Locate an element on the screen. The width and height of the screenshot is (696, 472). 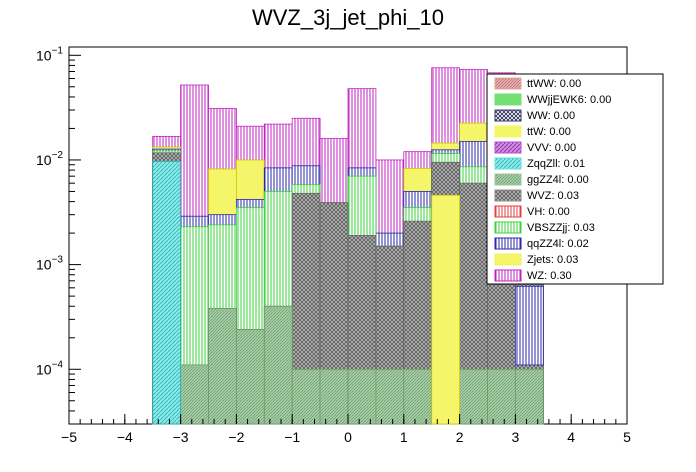
bar-qqzz4l-tail is located at coordinates (529, 325).